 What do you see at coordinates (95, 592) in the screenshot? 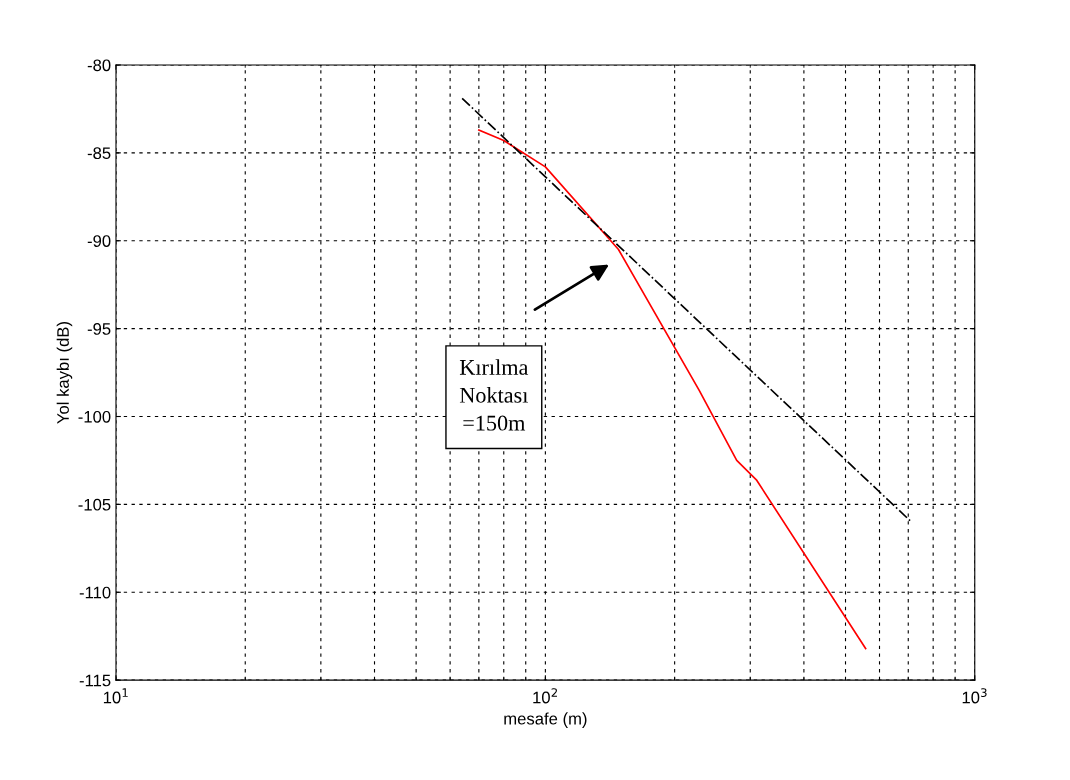
I see `y-tick-label: -110` at bounding box center [95, 592].